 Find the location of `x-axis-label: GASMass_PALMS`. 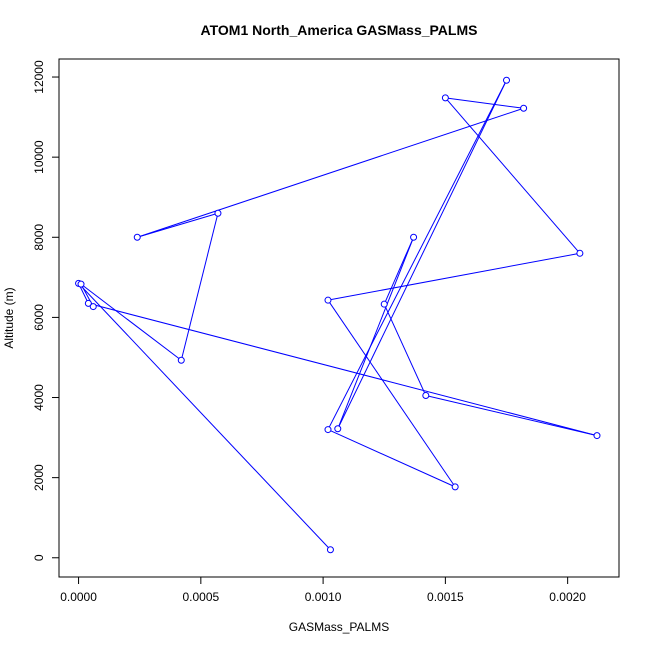

x-axis-label: GASMass_PALMS is located at coordinates (339, 627).